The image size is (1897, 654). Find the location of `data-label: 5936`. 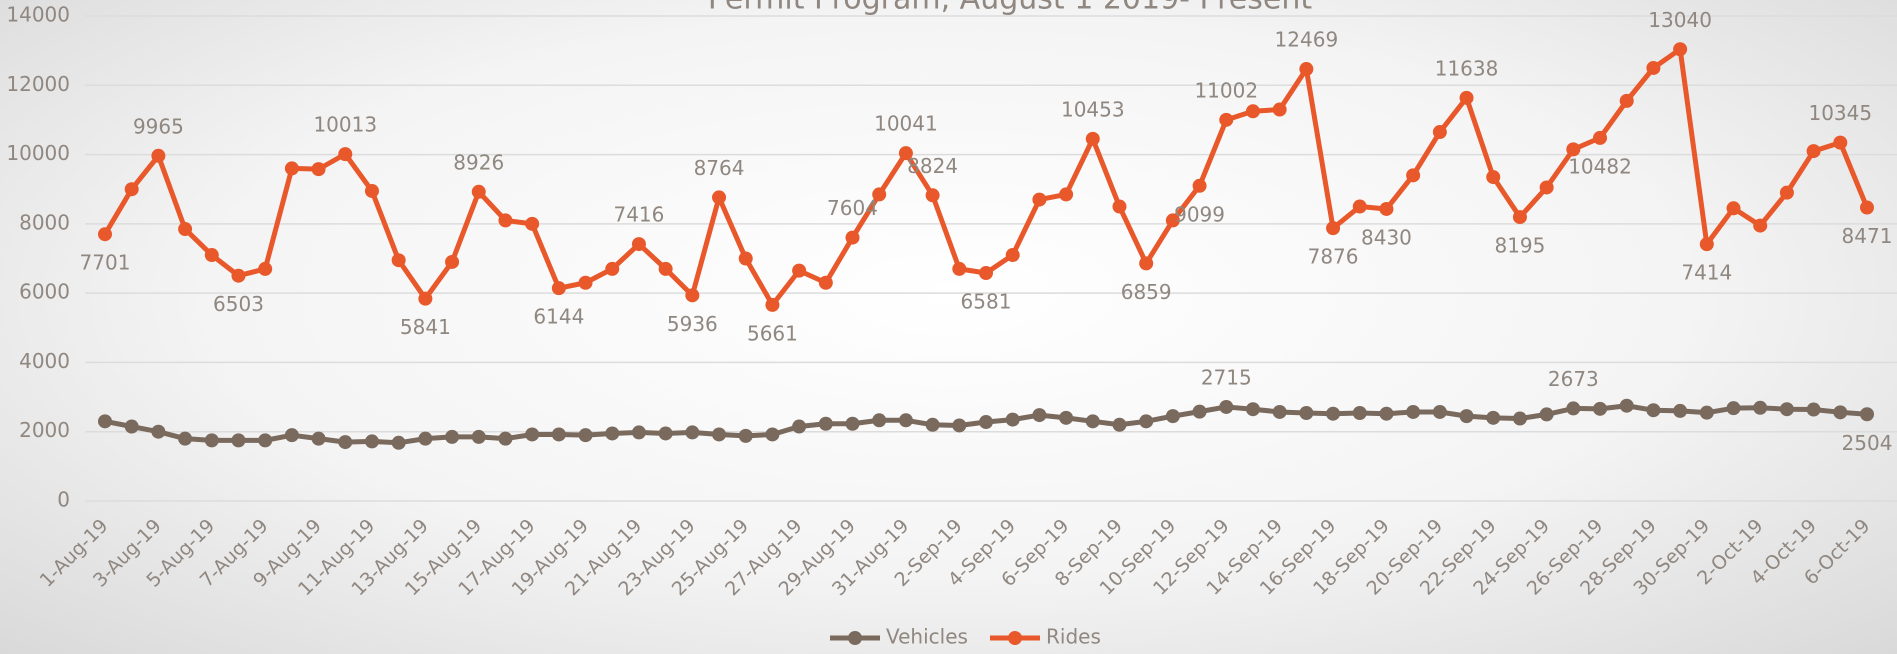

data-label: 5936 is located at coordinates (692, 324).